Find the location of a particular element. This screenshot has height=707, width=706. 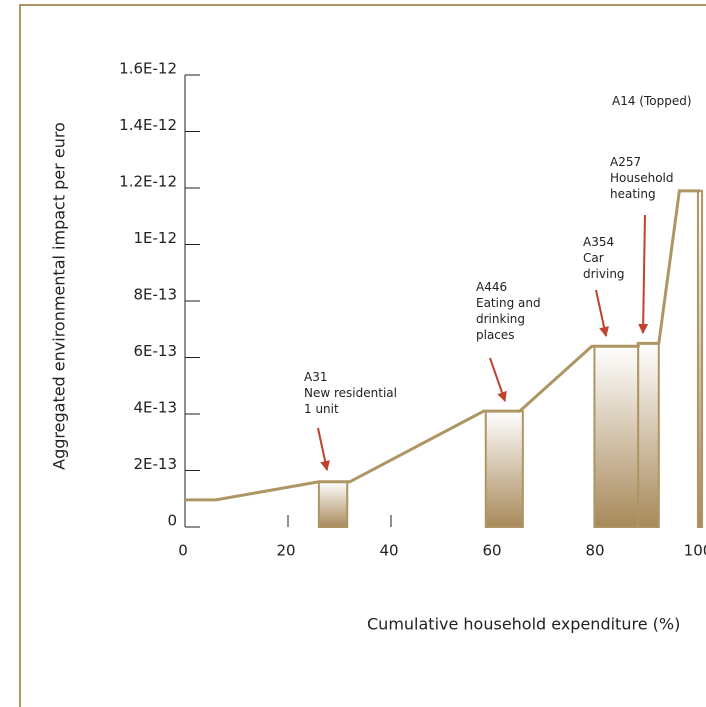

annotation: Car is located at coordinates (593, 258).